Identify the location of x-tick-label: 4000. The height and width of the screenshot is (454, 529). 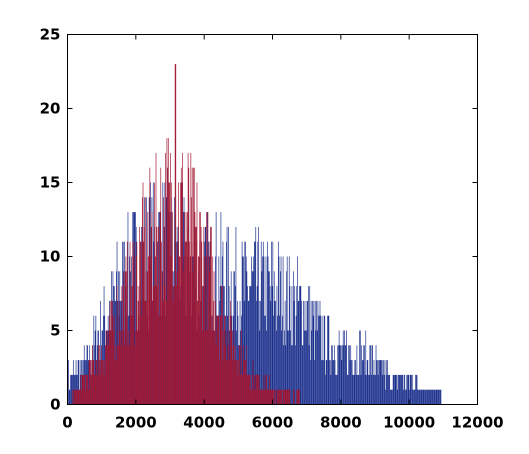
(204, 423).